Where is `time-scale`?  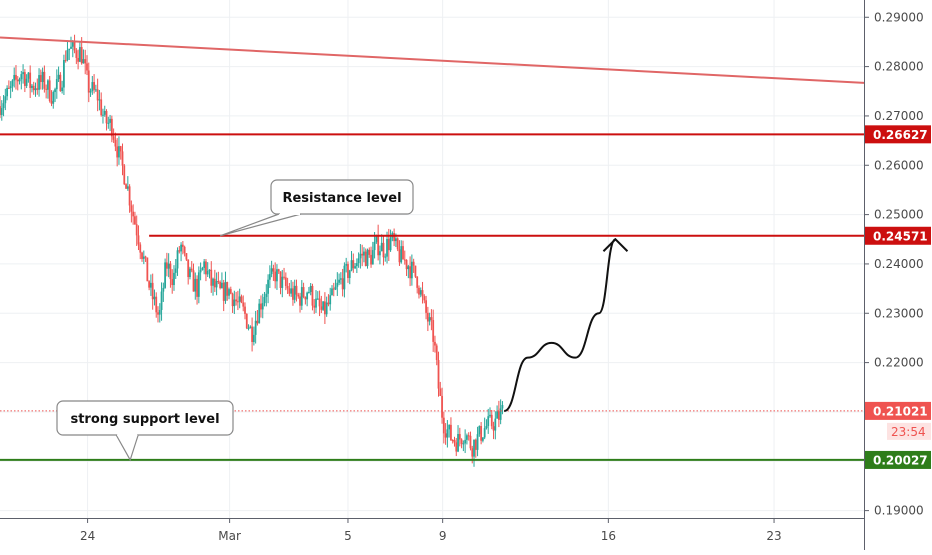
time-scale is located at coordinates (432, 534).